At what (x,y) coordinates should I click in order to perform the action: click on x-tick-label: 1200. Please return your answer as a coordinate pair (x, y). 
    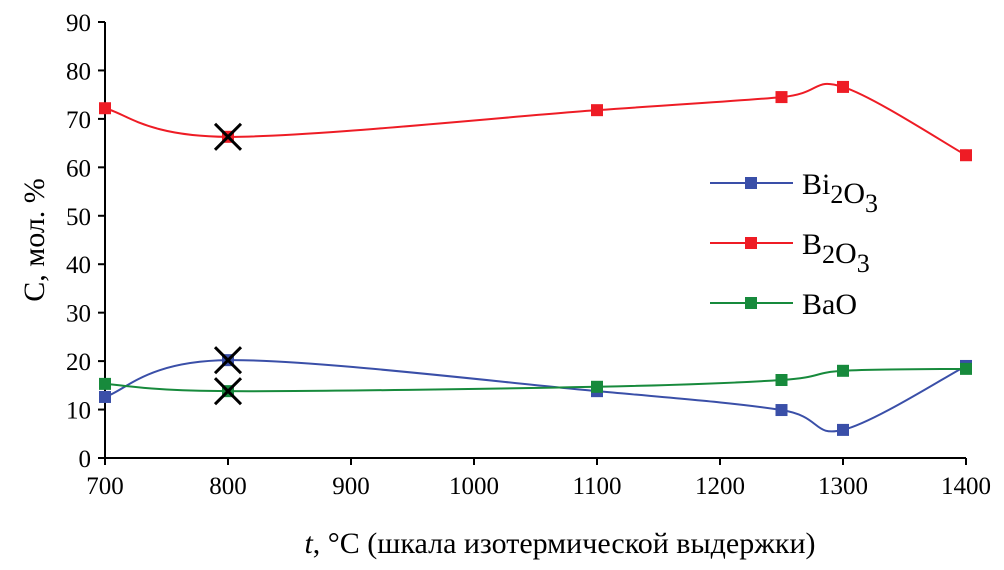
    Looking at the image, I should click on (720, 486).